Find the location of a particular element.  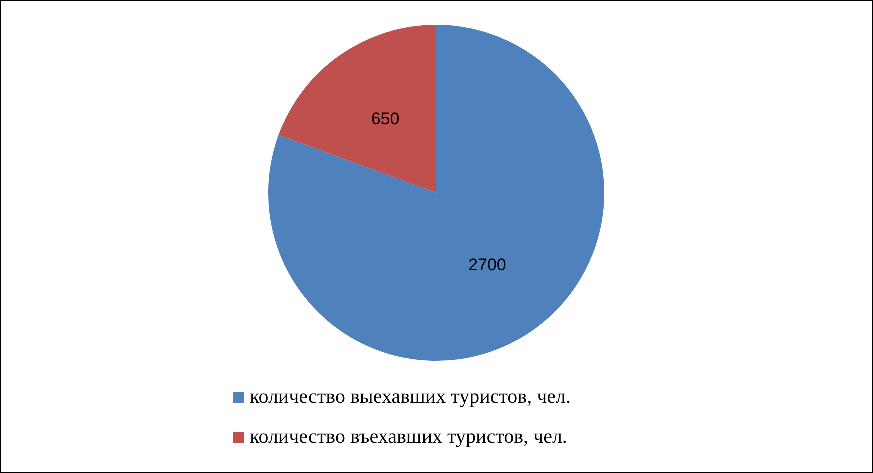

data-label: 2700 is located at coordinates (487, 265).